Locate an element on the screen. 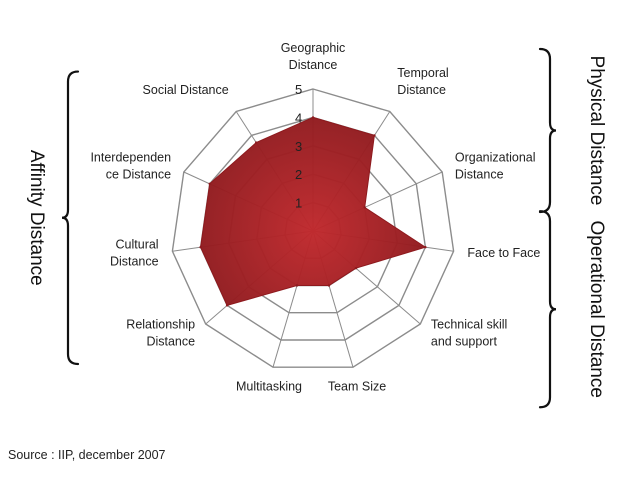 The width and height of the screenshot is (640, 480). axis-label-1: Temporal Distance is located at coordinates (422, 81).